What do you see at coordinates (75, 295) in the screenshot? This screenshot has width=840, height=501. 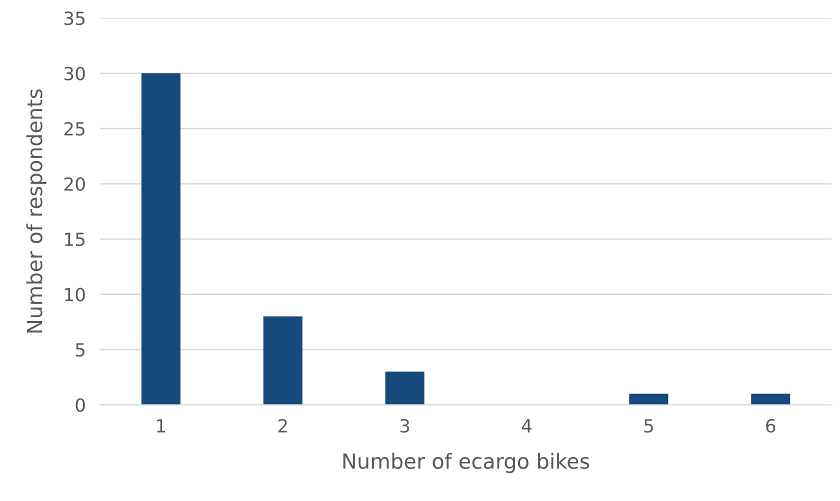 I see `y-tick-label: 10` at bounding box center [75, 295].